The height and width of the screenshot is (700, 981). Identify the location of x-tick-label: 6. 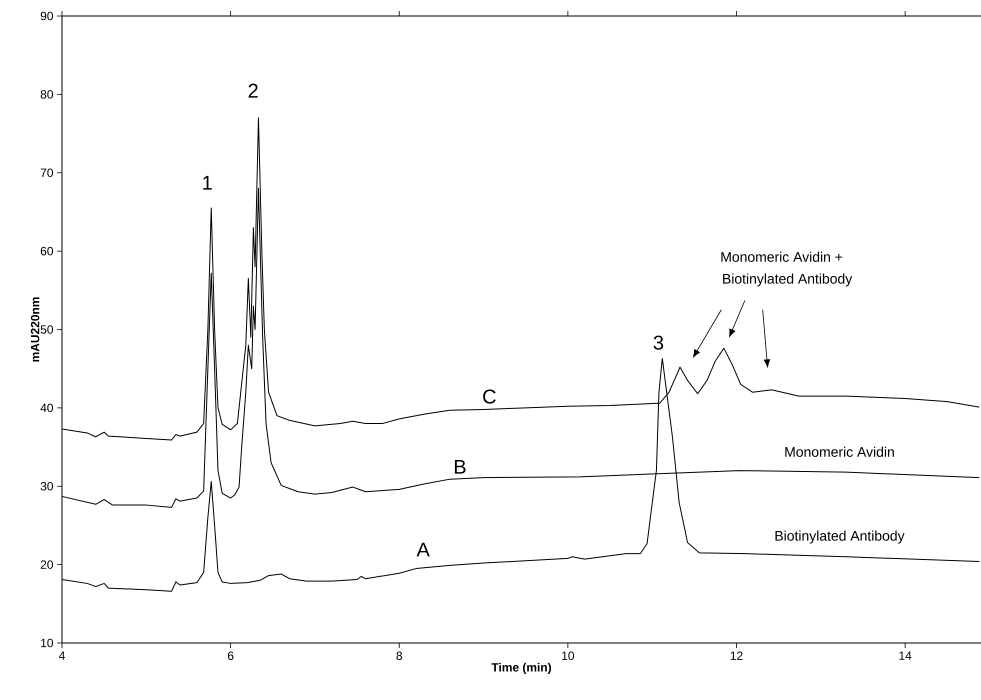
(231, 656).